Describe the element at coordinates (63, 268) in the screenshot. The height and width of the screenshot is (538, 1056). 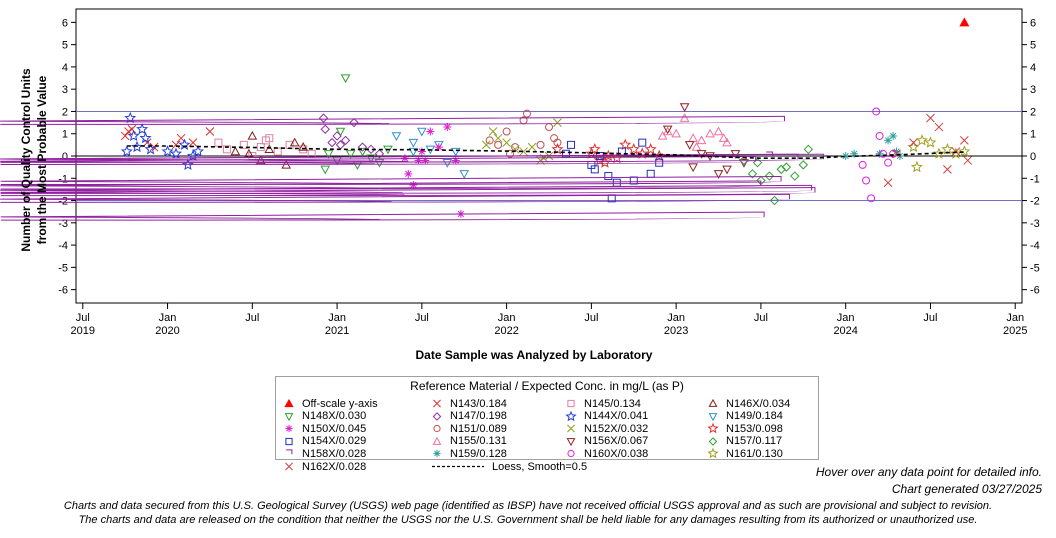
I see `y-tick-label-left: -5` at that location.